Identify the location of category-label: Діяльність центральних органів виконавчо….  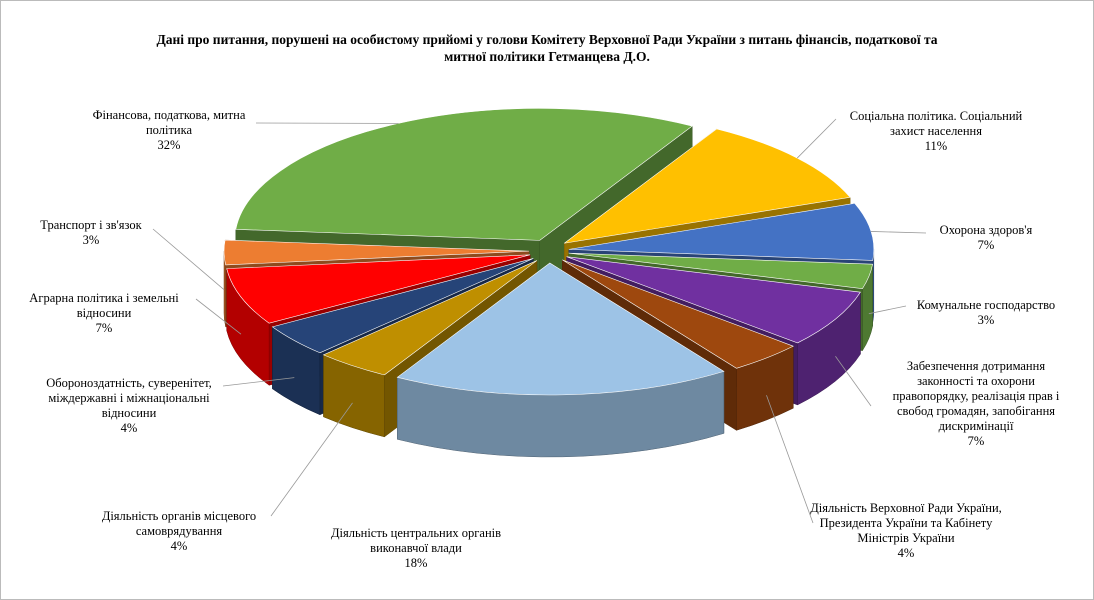
(416, 540).